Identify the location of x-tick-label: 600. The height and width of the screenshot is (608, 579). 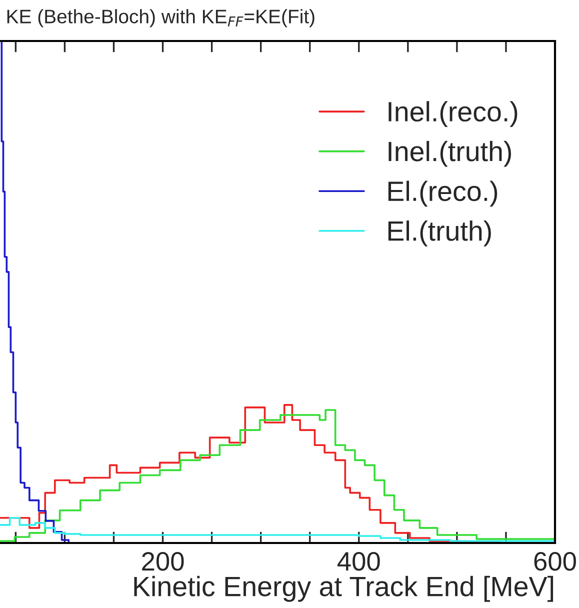
(555, 561).